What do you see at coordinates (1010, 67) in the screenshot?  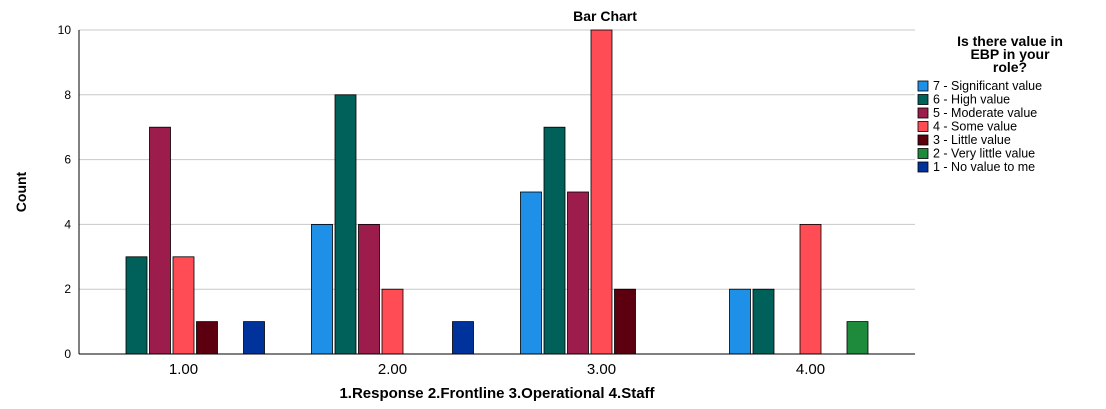 I see `legend-title: role?` at bounding box center [1010, 67].